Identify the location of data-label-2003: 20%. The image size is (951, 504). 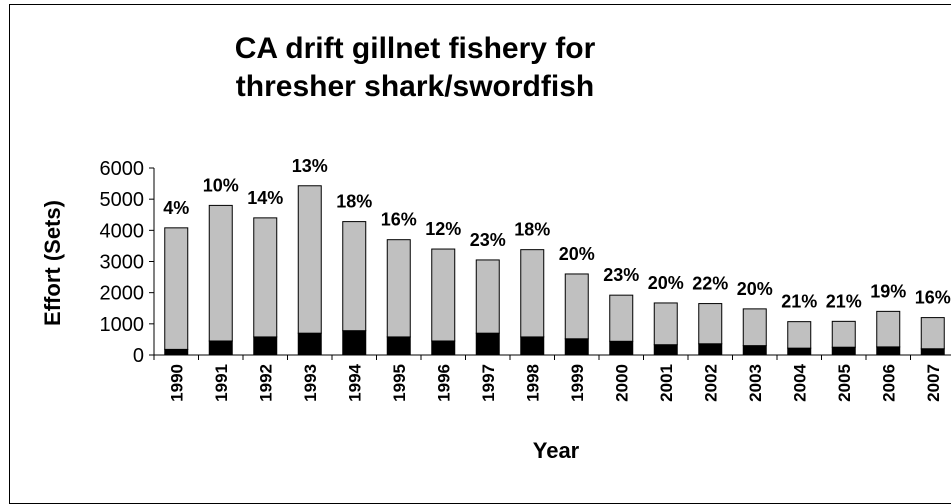
(755, 289).